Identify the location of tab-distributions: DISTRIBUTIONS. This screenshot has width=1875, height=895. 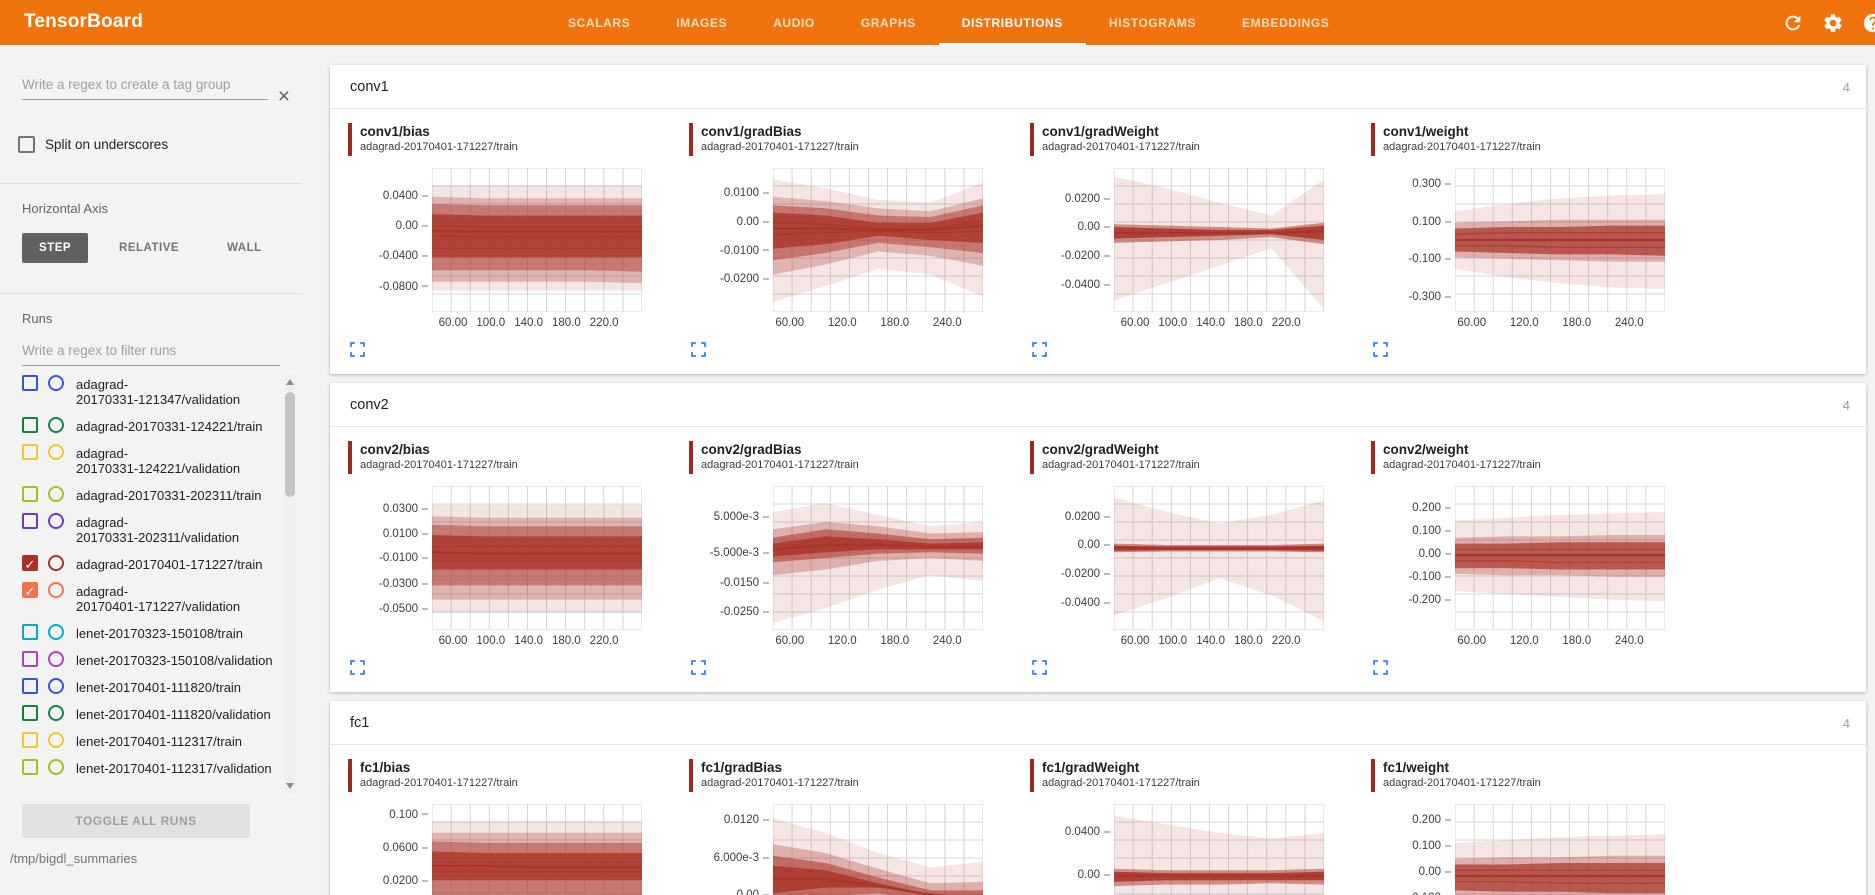
(1012, 22).